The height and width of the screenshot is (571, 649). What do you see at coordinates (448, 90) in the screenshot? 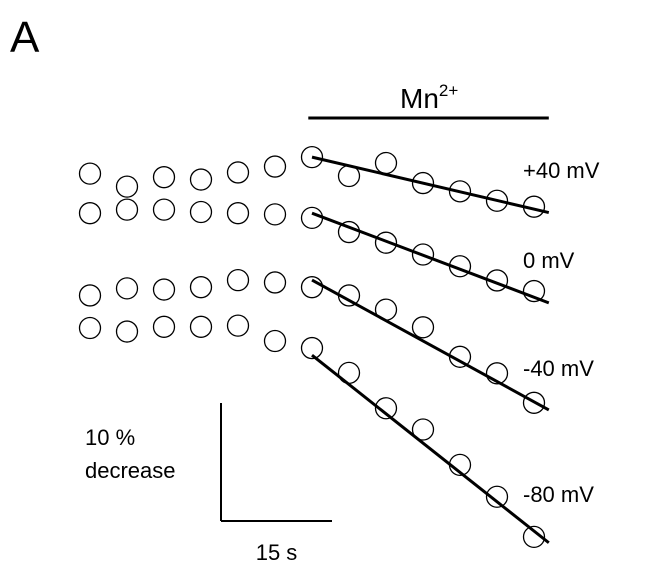
I see `annotation-superscript: 2+` at bounding box center [448, 90].